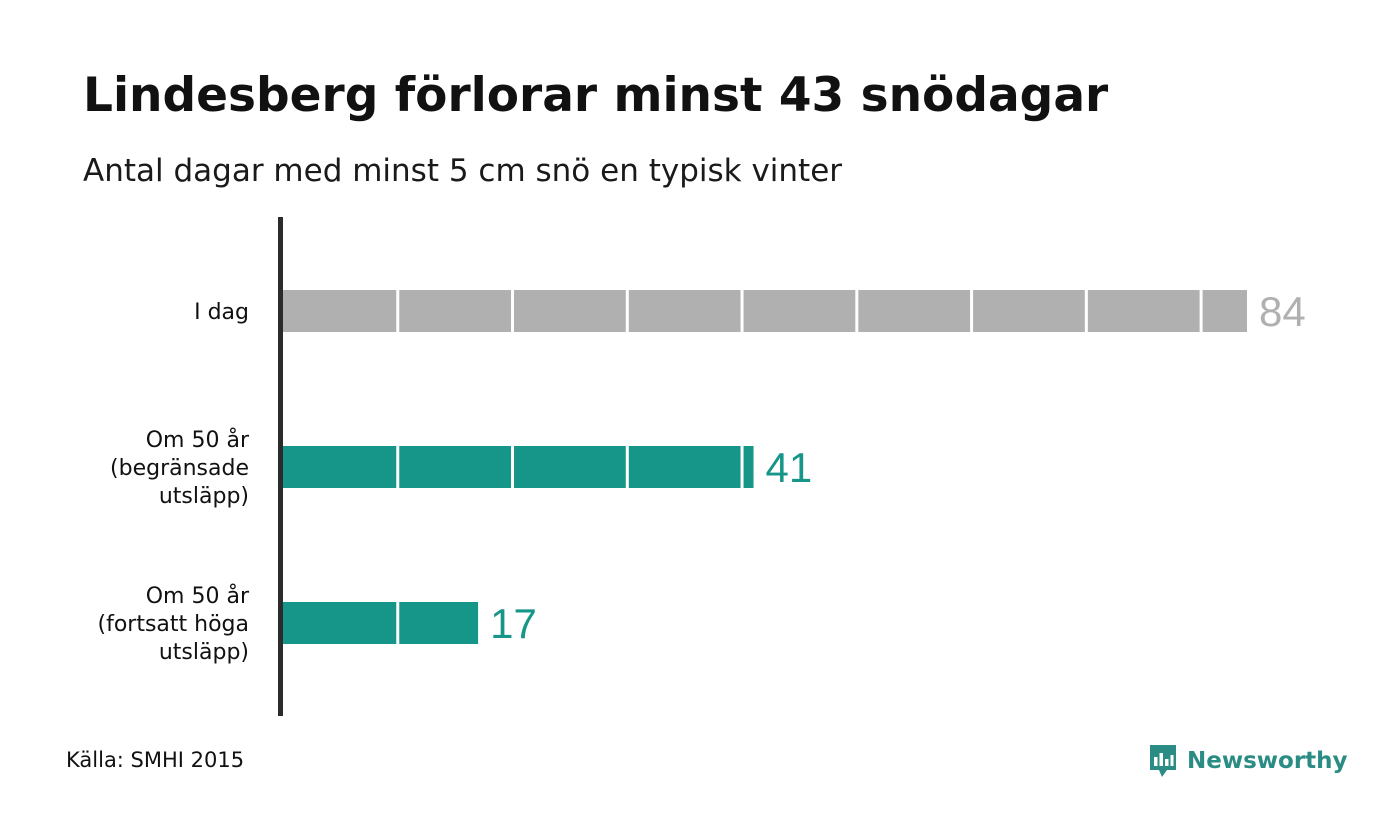 The height and width of the screenshot is (840, 1400). What do you see at coordinates (1267, 761) in the screenshot?
I see `brand-name: Newsworthy` at bounding box center [1267, 761].